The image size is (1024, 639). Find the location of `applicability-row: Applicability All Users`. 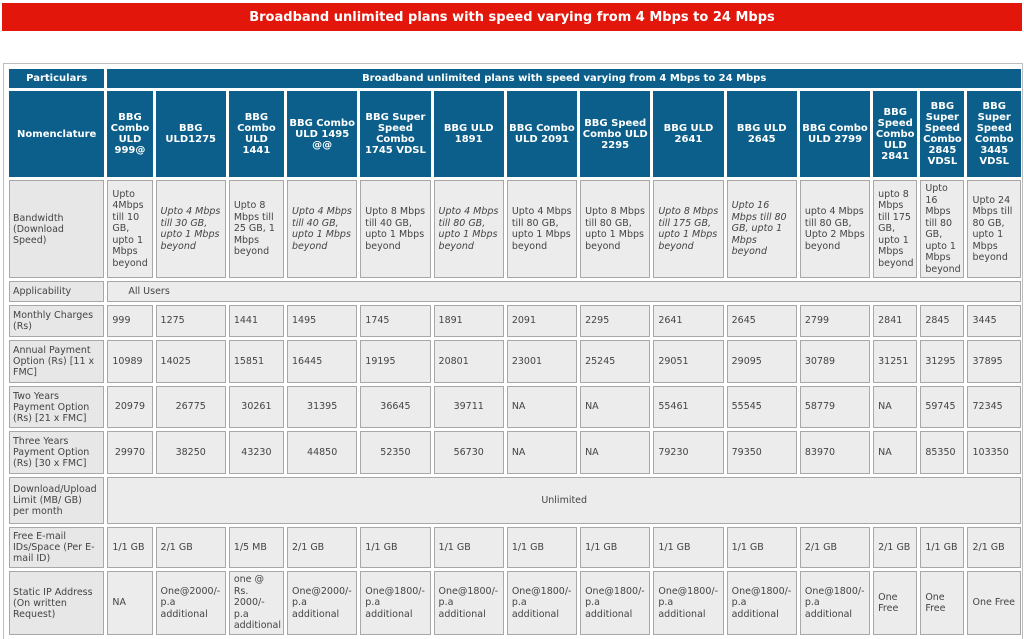

applicability-row: Applicability All Users is located at coordinates (515, 291).